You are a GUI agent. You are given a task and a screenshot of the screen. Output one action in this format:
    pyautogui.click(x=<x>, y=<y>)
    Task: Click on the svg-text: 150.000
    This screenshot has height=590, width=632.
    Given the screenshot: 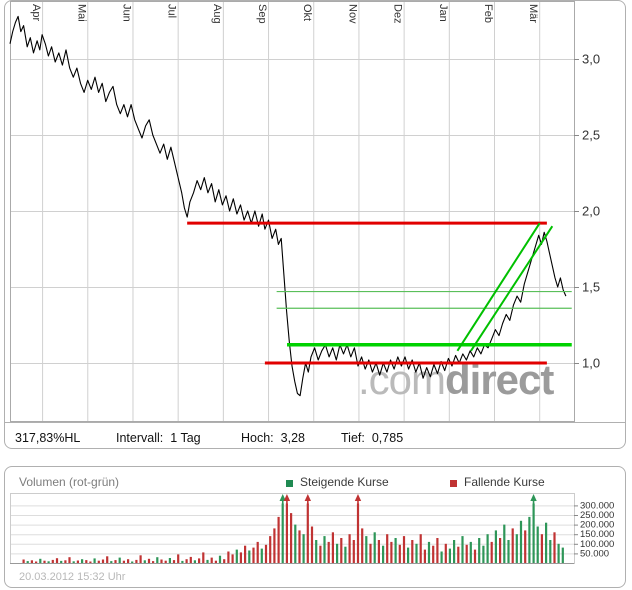 What is the action you would take?
    pyautogui.click(x=597, y=534)
    